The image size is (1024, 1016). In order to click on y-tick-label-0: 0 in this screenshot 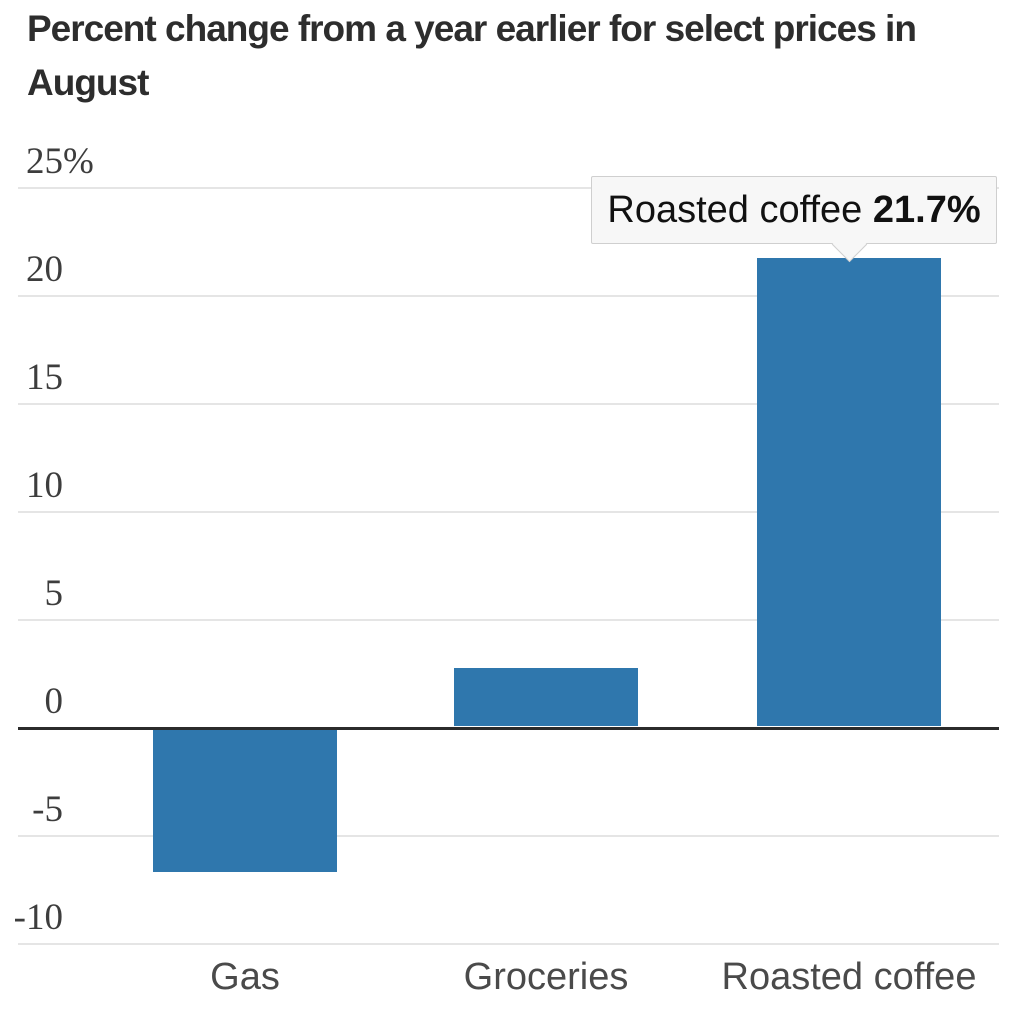, I will do `click(54, 701)`.